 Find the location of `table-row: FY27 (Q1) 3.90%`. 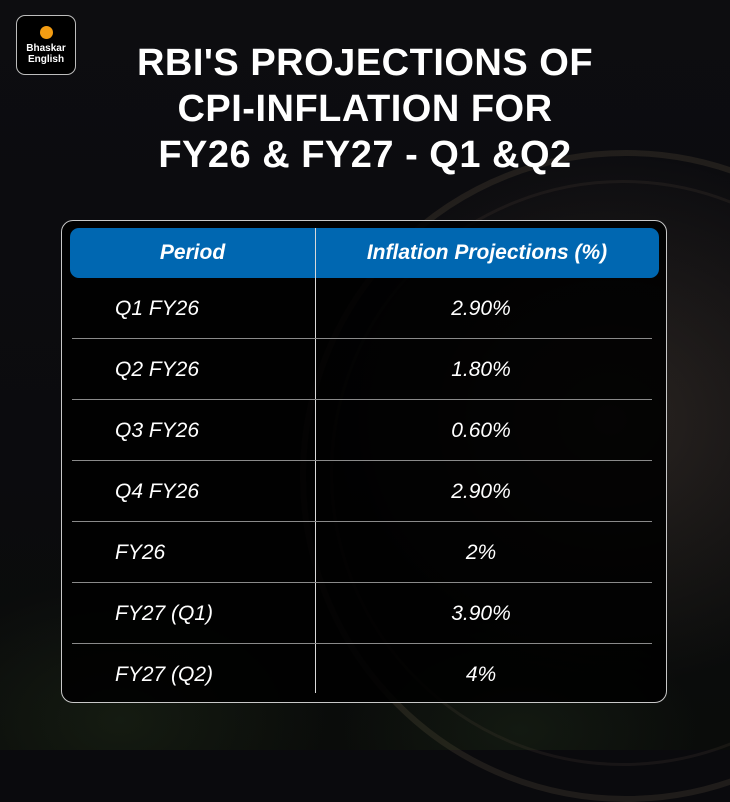

table-row: FY27 (Q1) 3.90% is located at coordinates (364, 613).